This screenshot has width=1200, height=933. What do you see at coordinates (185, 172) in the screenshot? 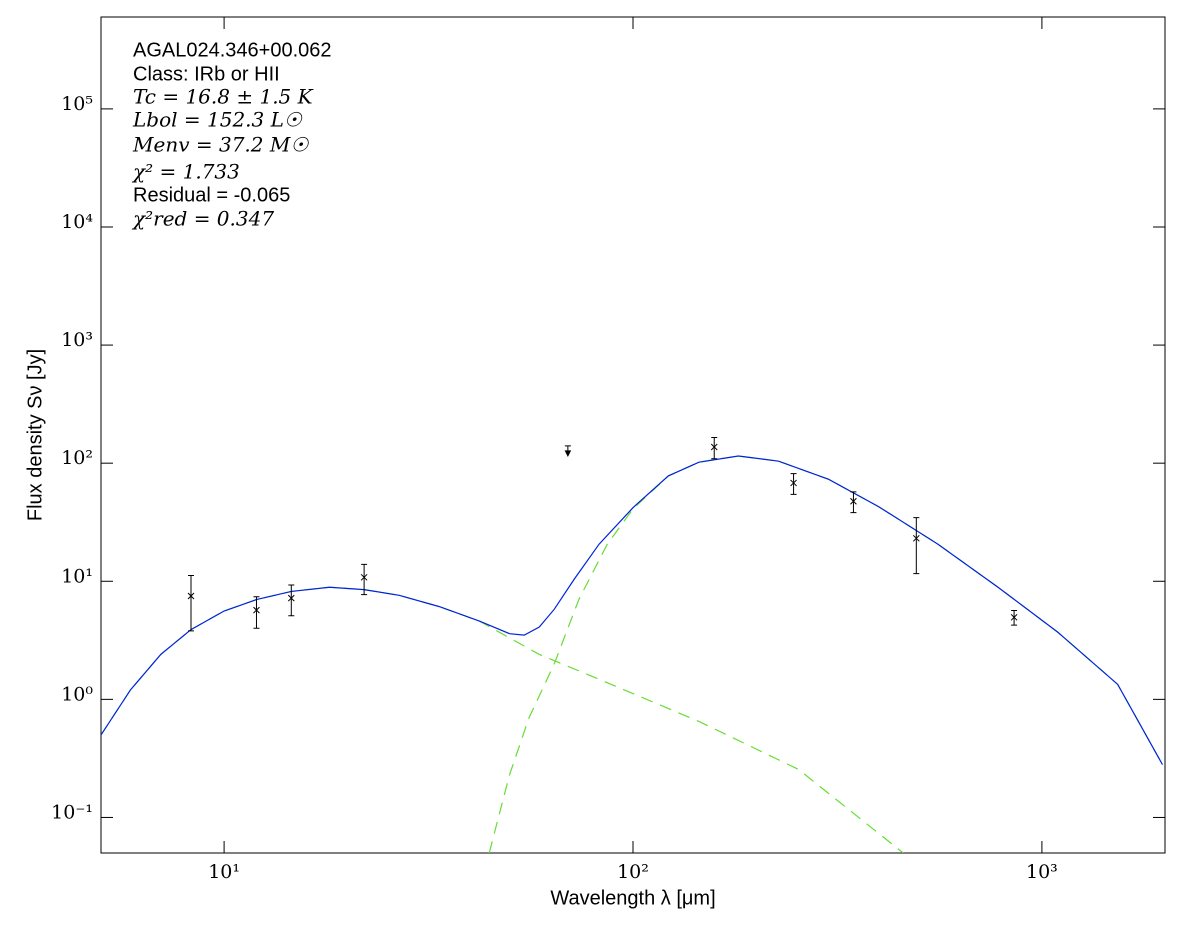
I see `annotation: χ² = 1.733` at bounding box center [185, 172].